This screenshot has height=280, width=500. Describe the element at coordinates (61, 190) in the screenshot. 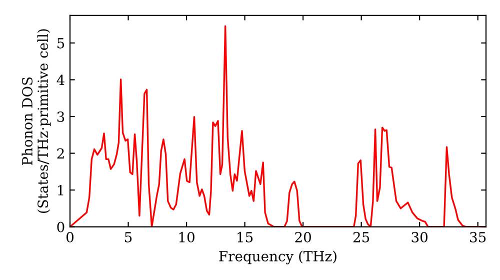

I see `y-tick-label: 1` at that location.